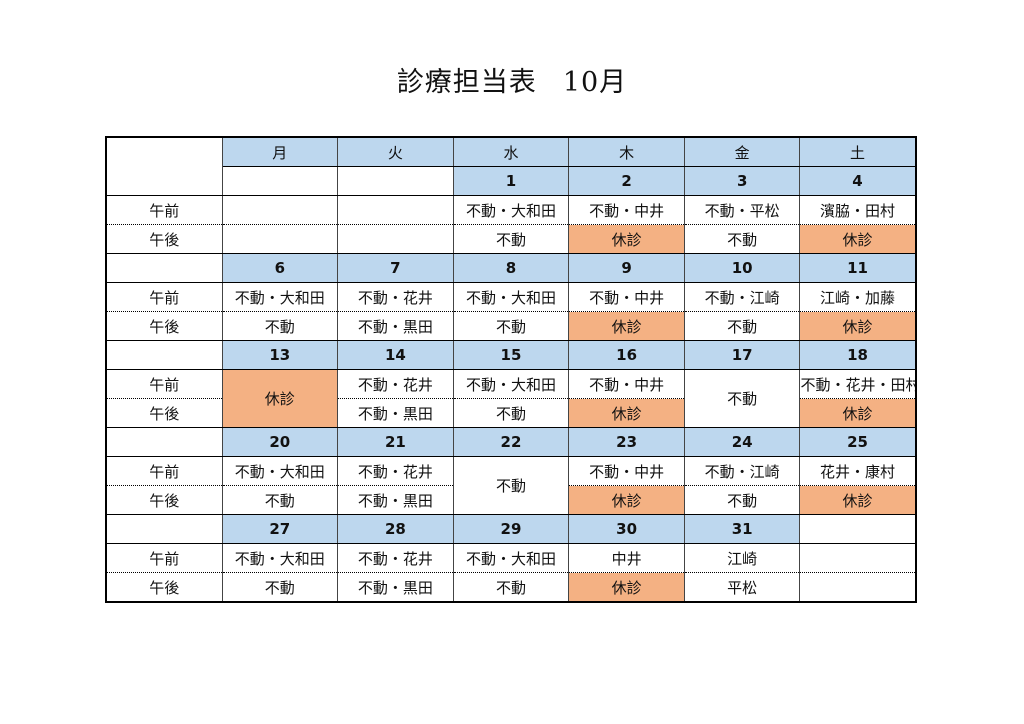 Image resolution: width=1024 pixels, height=724 pixels. I want to click on am-row: 午前 不動・大和田 不動・中井 不動・平松 濱脇・田村, so click(511, 210).